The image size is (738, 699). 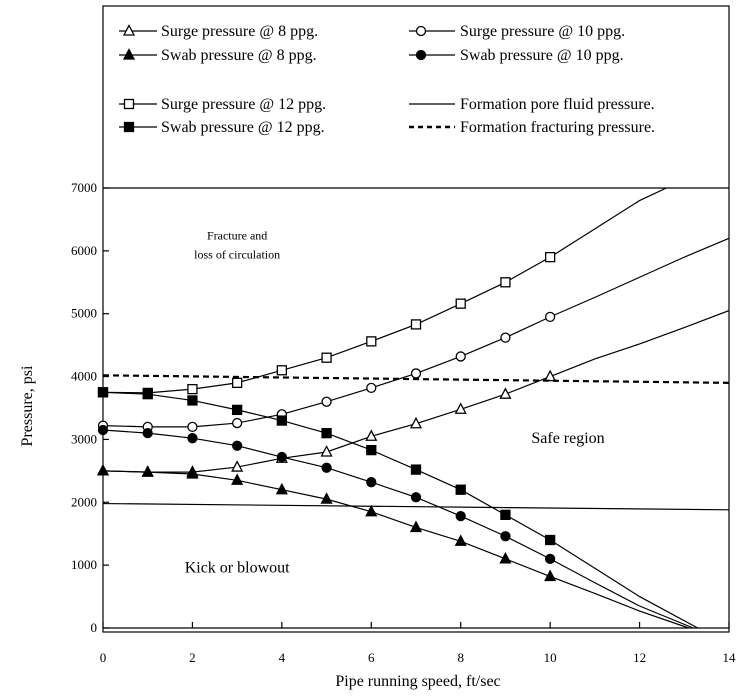 I want to click on legend-entry: Swab pressure @ 12 ppg., so click(x=222, y=127).